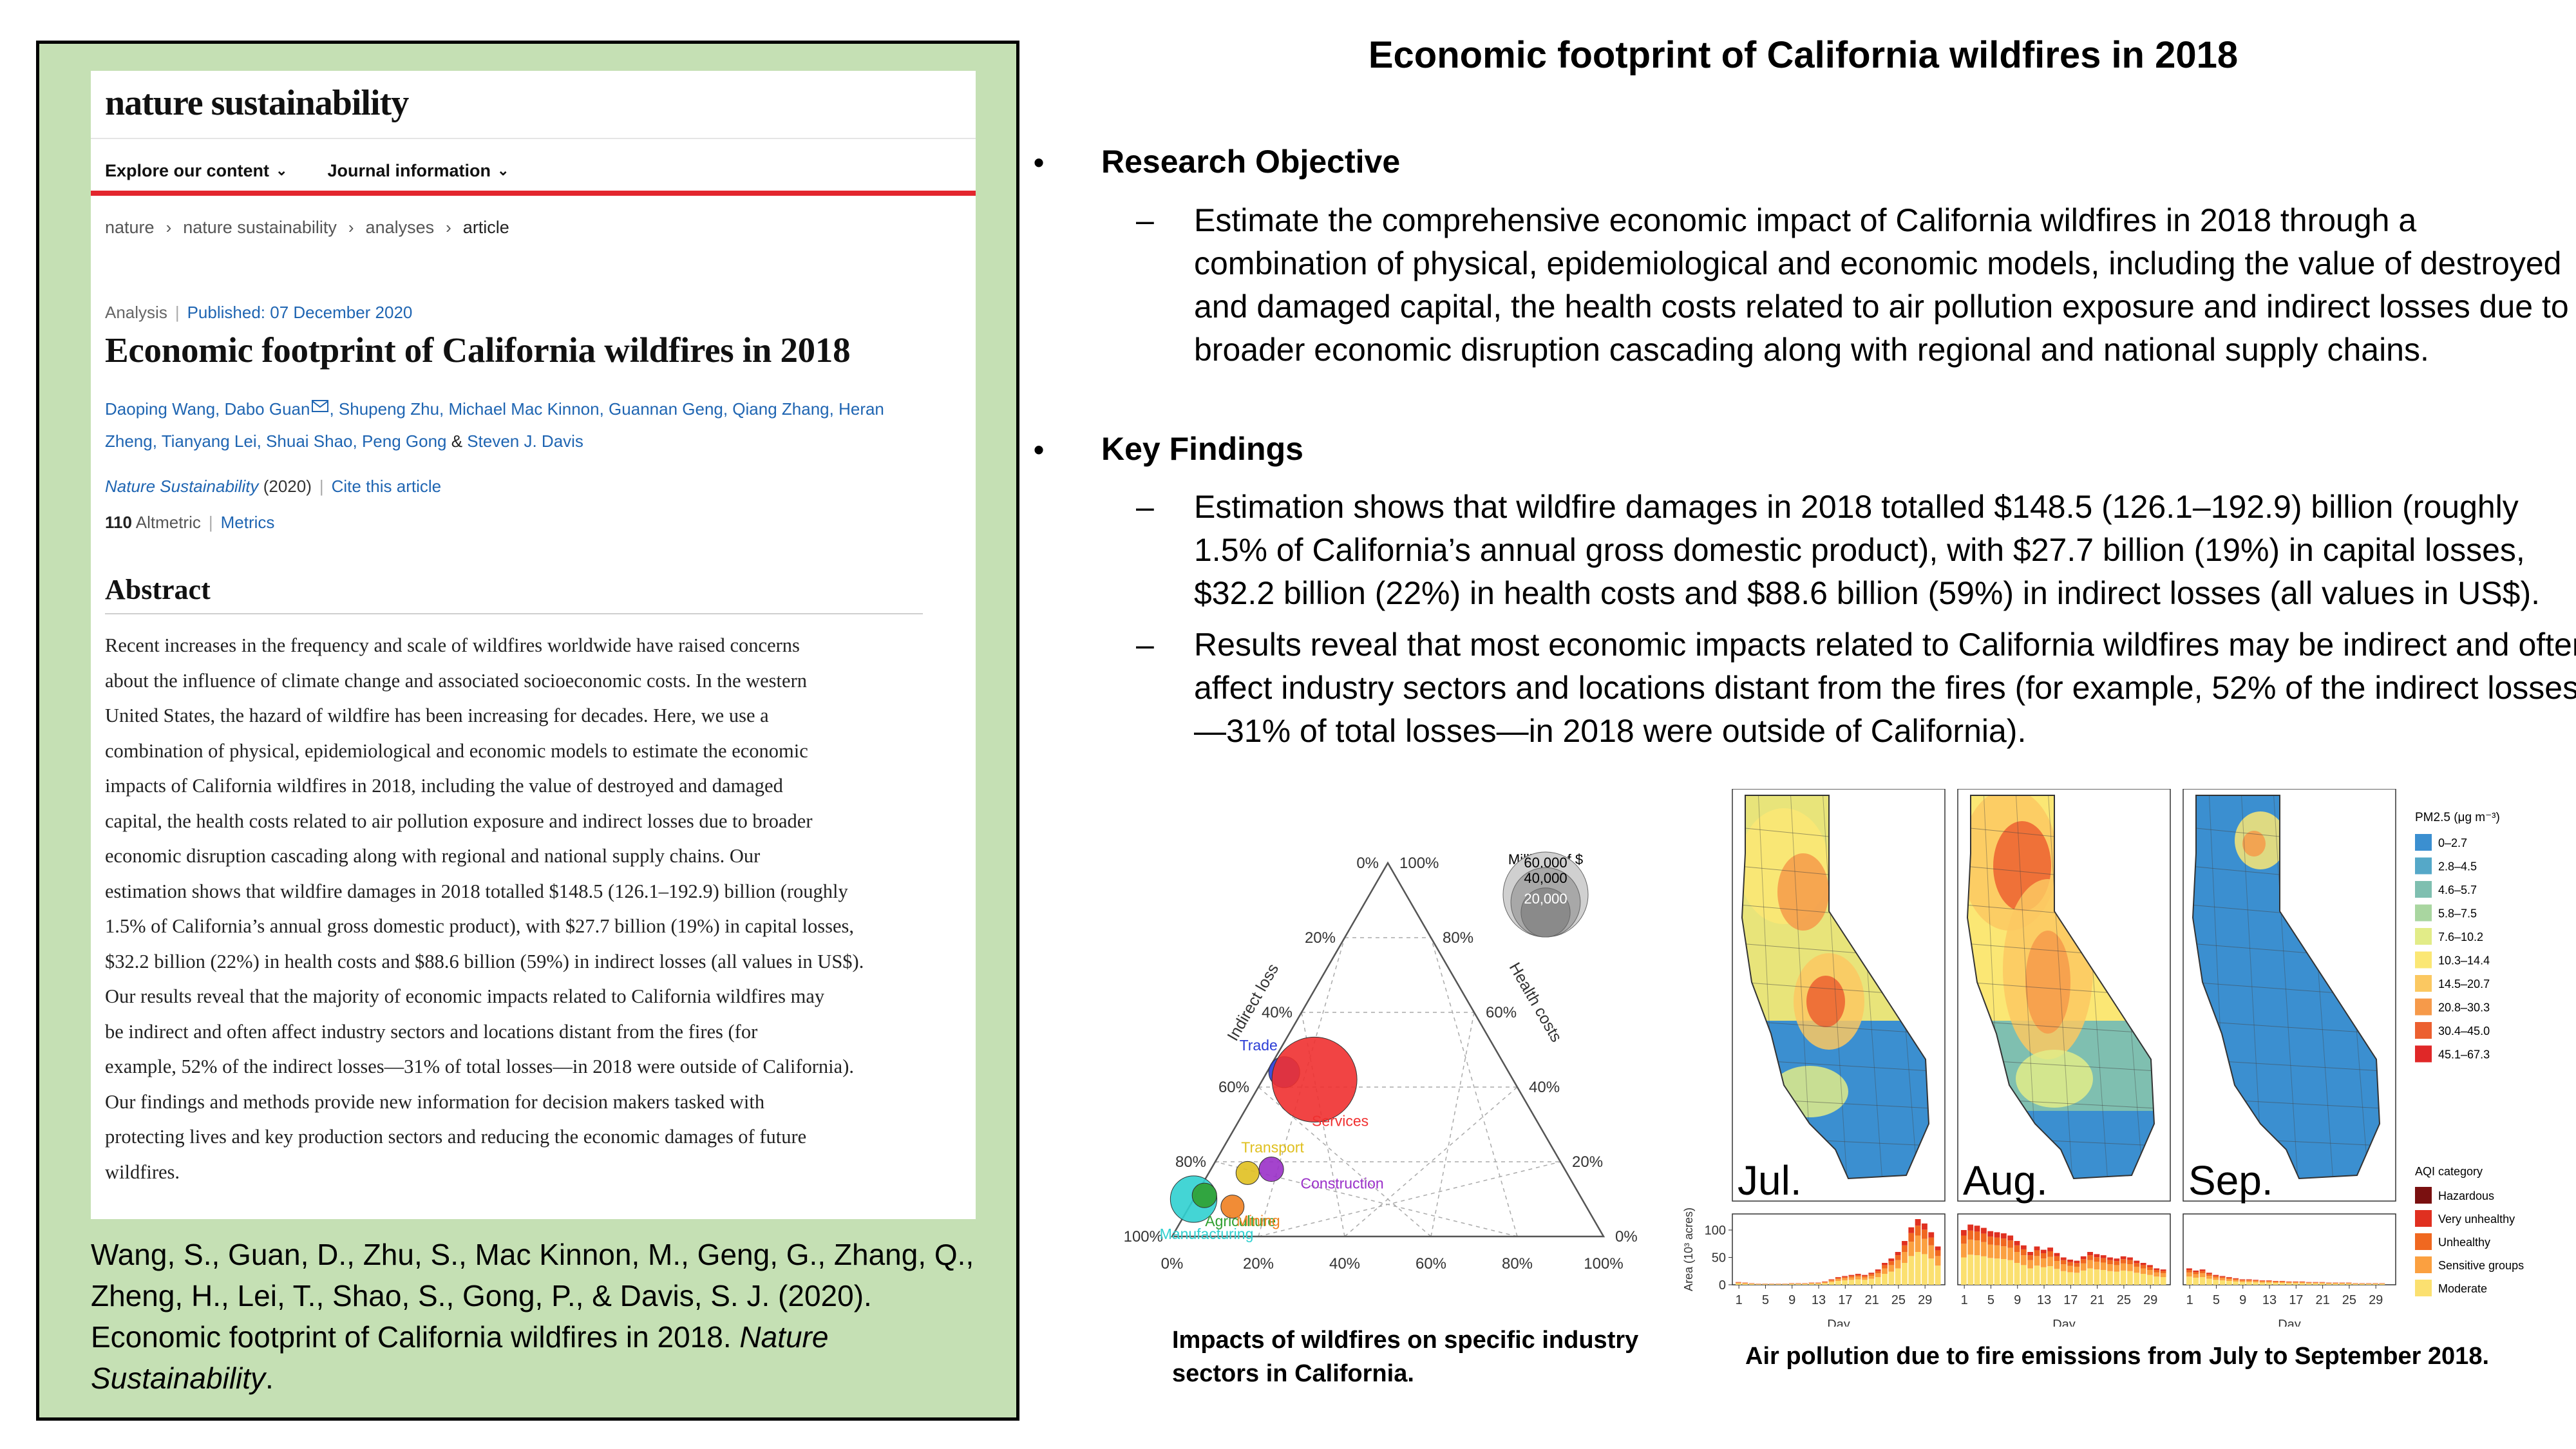 This screenshot has width=2576, height=1449. I want to click on authors-text: Daoping Wang, Dabo Guan, so click(207, 409).